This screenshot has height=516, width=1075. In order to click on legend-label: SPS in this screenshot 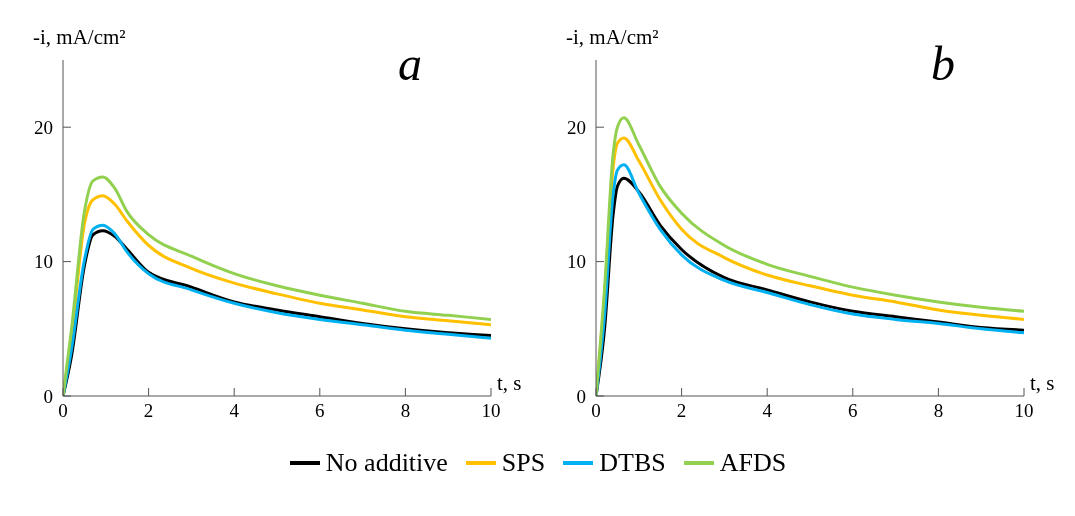, I will do `click(523, 463)`.